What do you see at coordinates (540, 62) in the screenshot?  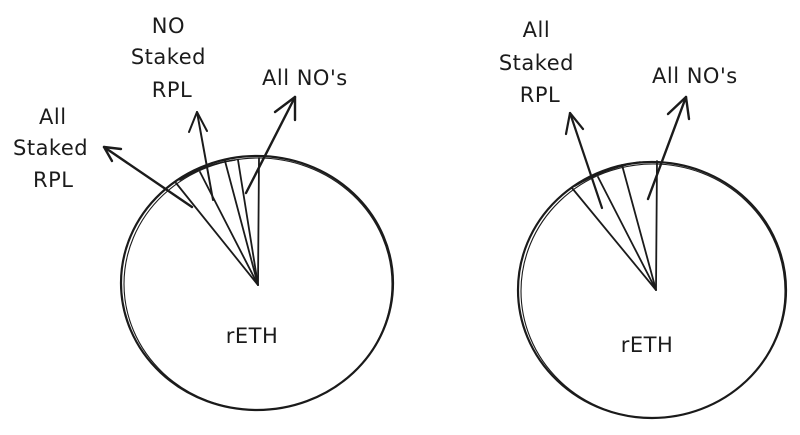 I see `right-label-all-staked-rpl: All Staked RPL` at bounding box center [540, 62].